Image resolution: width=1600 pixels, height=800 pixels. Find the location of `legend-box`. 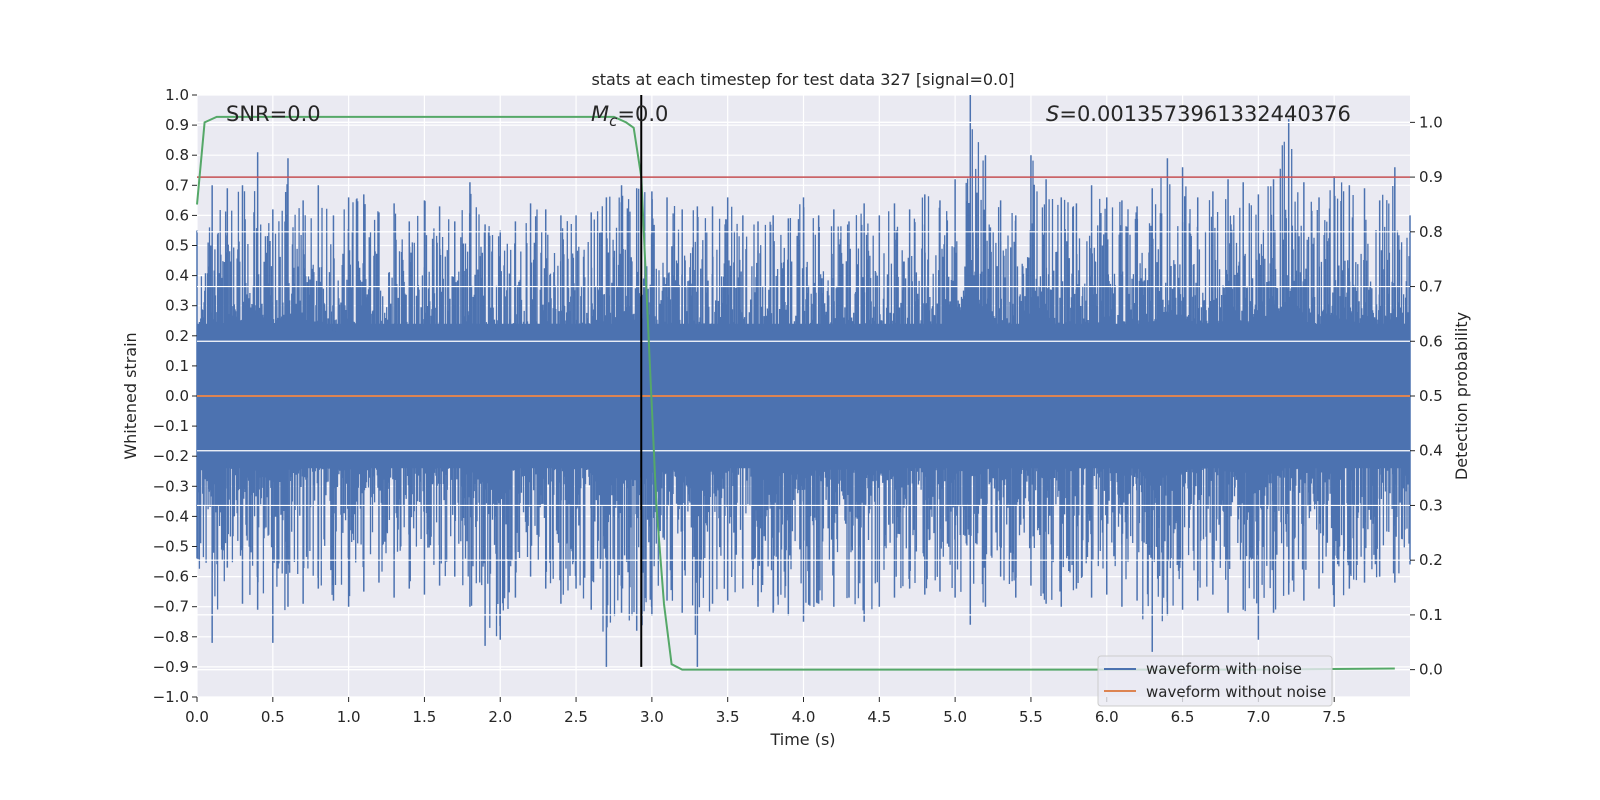

legend-box is located at coordinates (1215, 681).